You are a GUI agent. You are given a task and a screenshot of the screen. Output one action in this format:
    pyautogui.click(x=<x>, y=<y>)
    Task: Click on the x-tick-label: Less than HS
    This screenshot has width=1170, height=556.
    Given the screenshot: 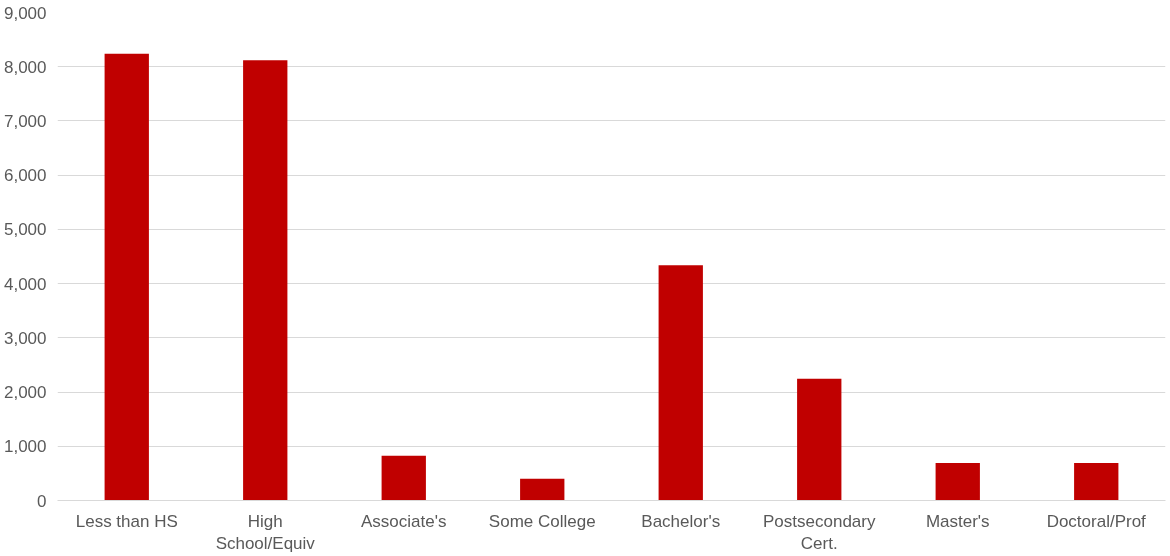 What is the action you would take?
    pyautogui.click(x=126, y=521)
    